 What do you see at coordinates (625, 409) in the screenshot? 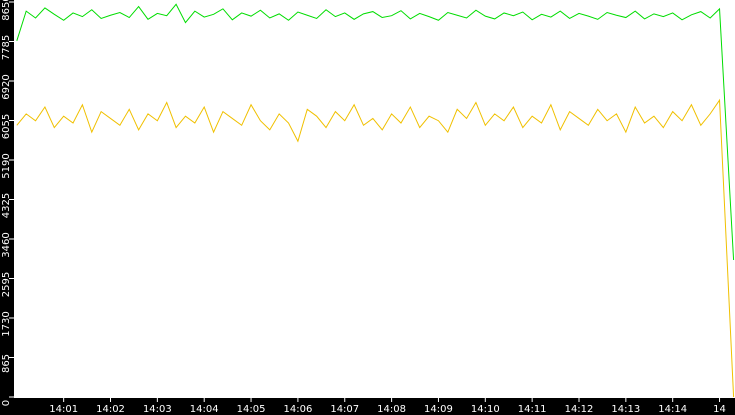
I see `x-tick-label: 14:13` at bounding box center [625, 409].